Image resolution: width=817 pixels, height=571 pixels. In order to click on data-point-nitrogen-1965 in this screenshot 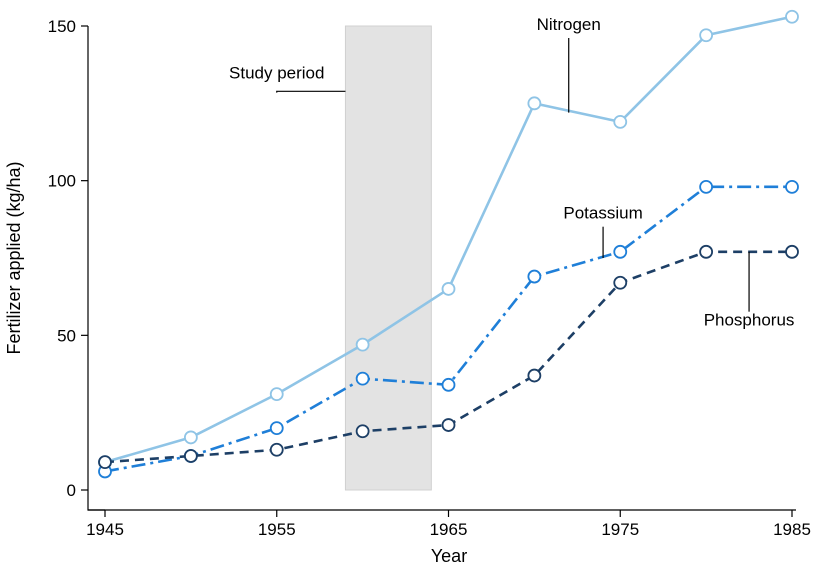, I will do `click(448, 289)`.